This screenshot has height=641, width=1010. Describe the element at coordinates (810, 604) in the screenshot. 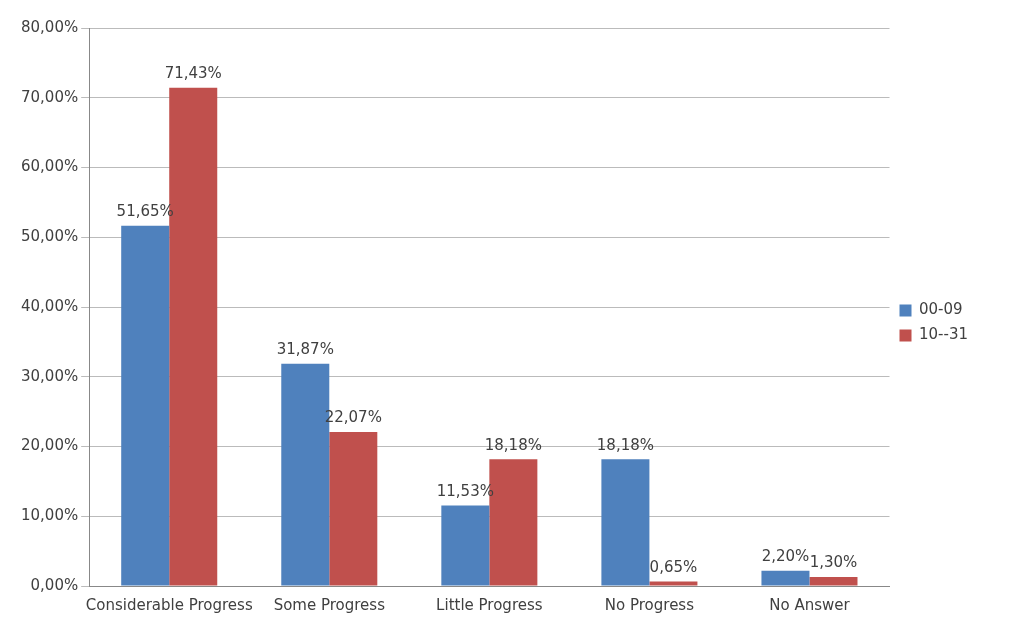

I see `x-tick-label: No Answer` at that location.